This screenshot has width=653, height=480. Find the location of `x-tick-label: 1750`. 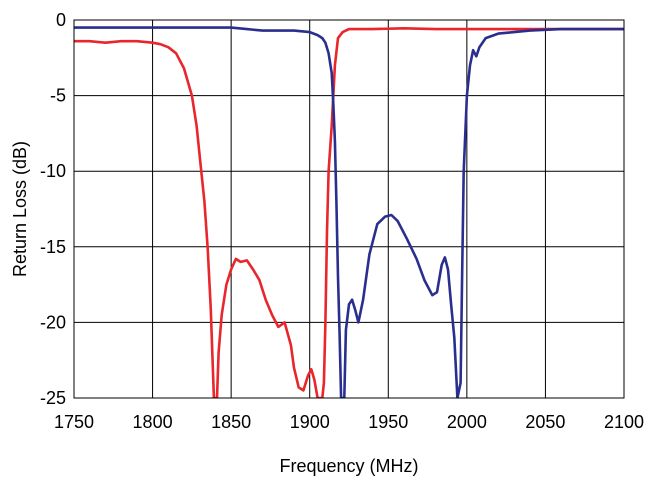

x-tick-label: 1750 is located at coordinates (74, 422).